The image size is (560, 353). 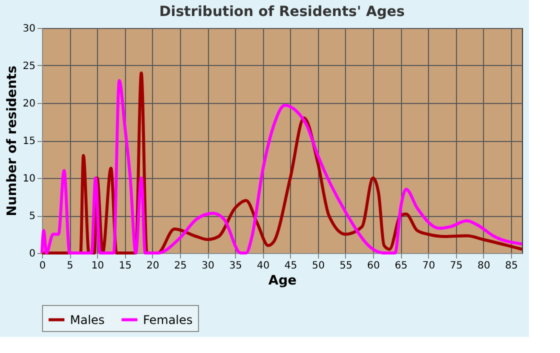 What do you see at coordinates (484, 266) in the screenshot?
I see `x-tick-label: 80` at bounding box center [484, 266].